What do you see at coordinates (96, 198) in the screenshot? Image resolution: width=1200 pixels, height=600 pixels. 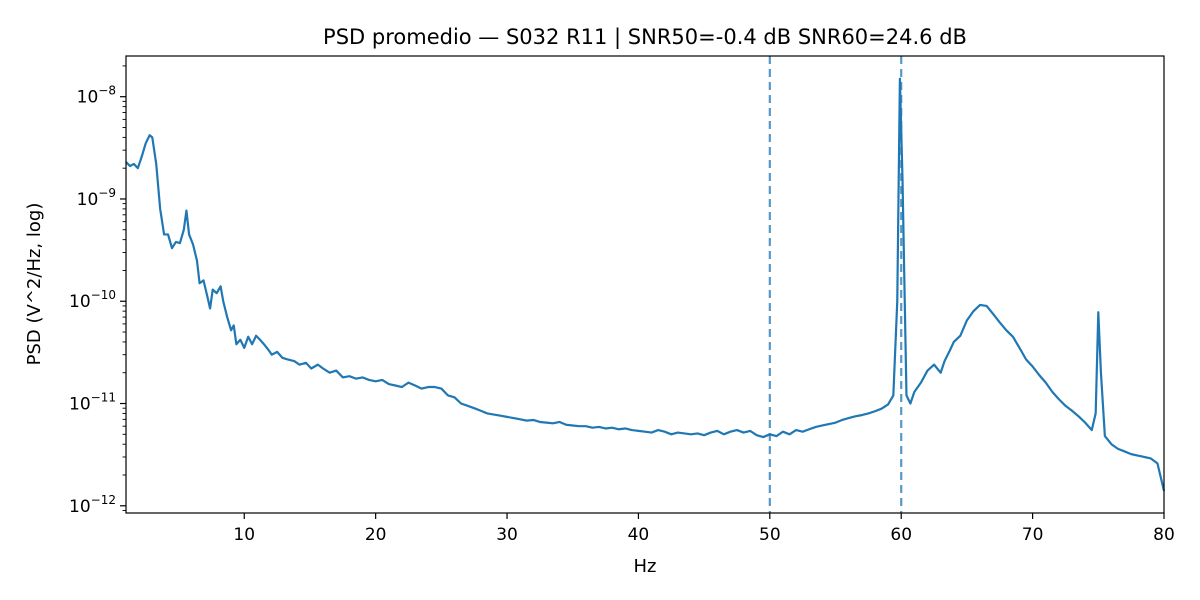 I see `y-tick-label: 10⁻⁹` at bounding box center [96, 198].